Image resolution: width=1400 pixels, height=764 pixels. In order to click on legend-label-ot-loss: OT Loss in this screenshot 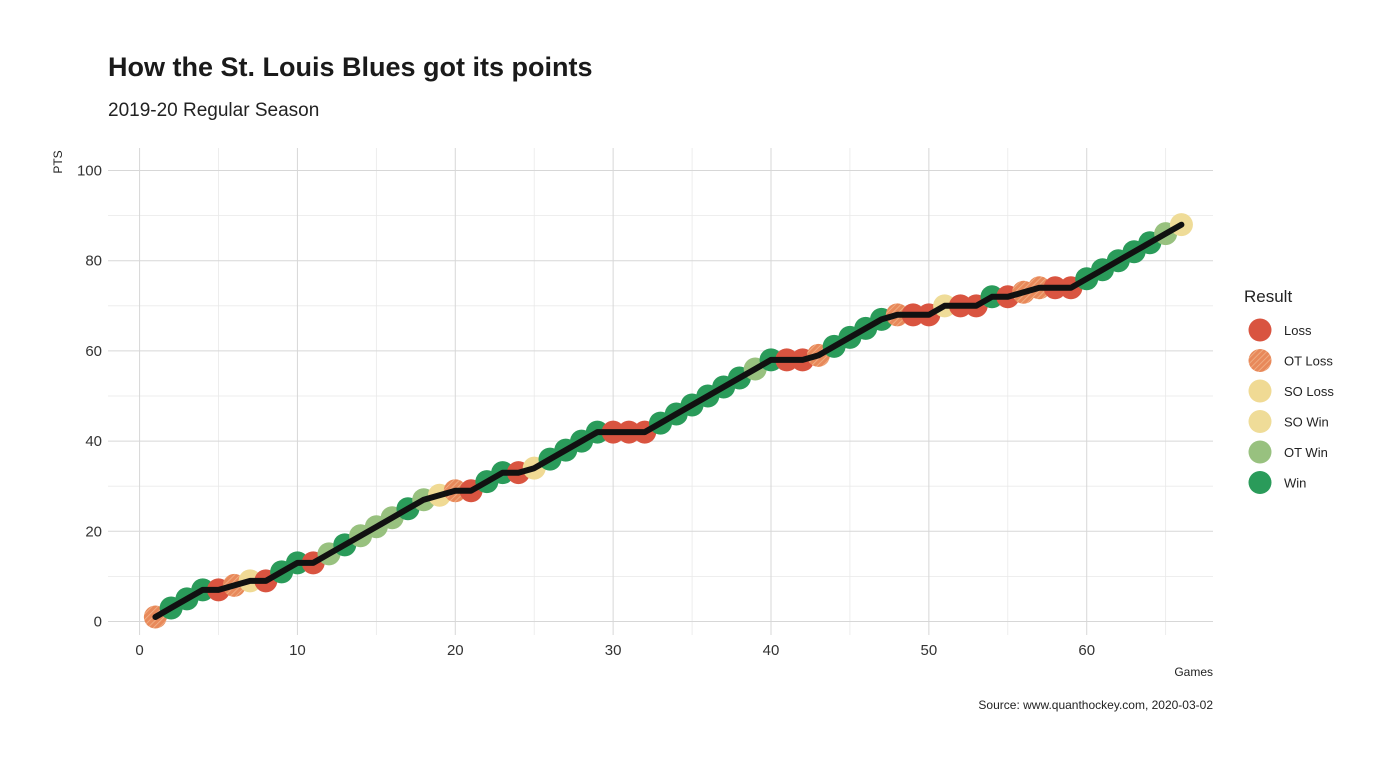, I will do `click(1308, 361)`.